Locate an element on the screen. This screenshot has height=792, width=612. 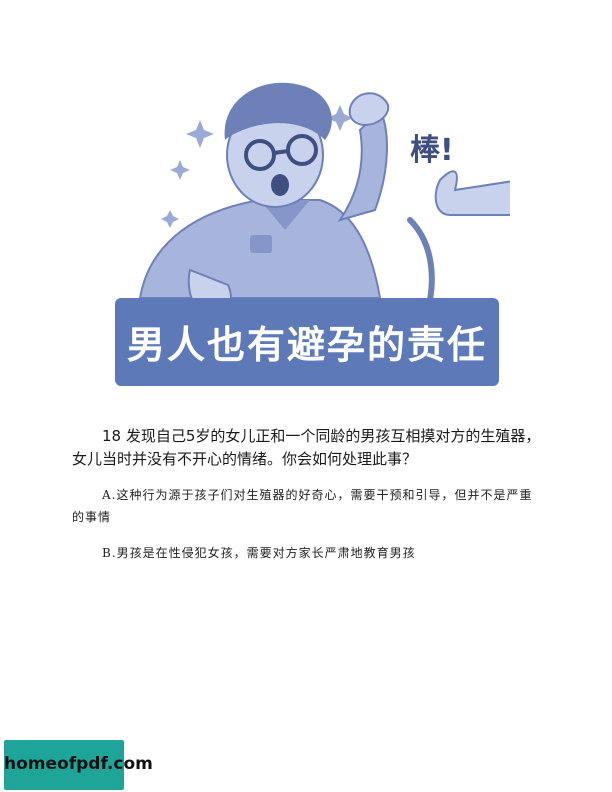
watermark-badge: homeofpdf.com is located at coordinates (78, 765).